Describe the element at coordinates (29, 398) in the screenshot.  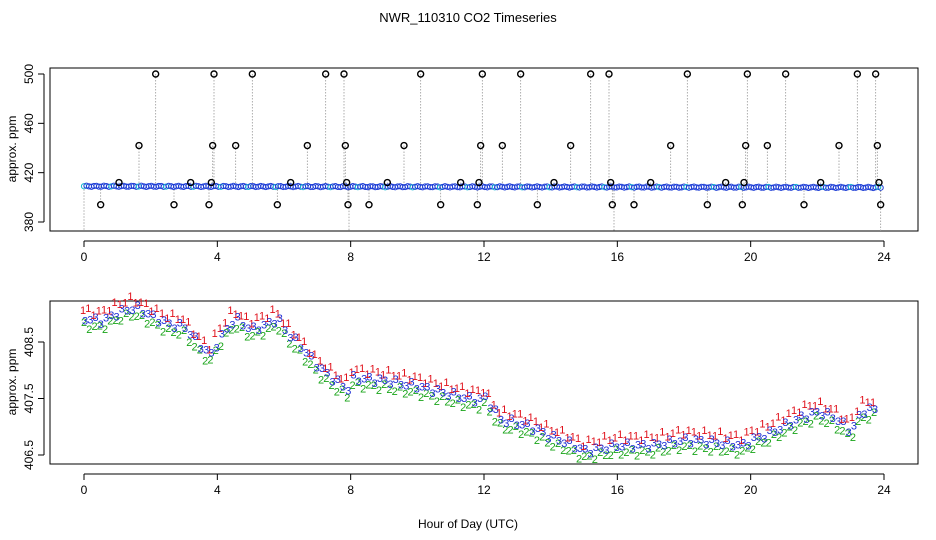
I see `bottom-y-tick-label: 407.5` at that location.